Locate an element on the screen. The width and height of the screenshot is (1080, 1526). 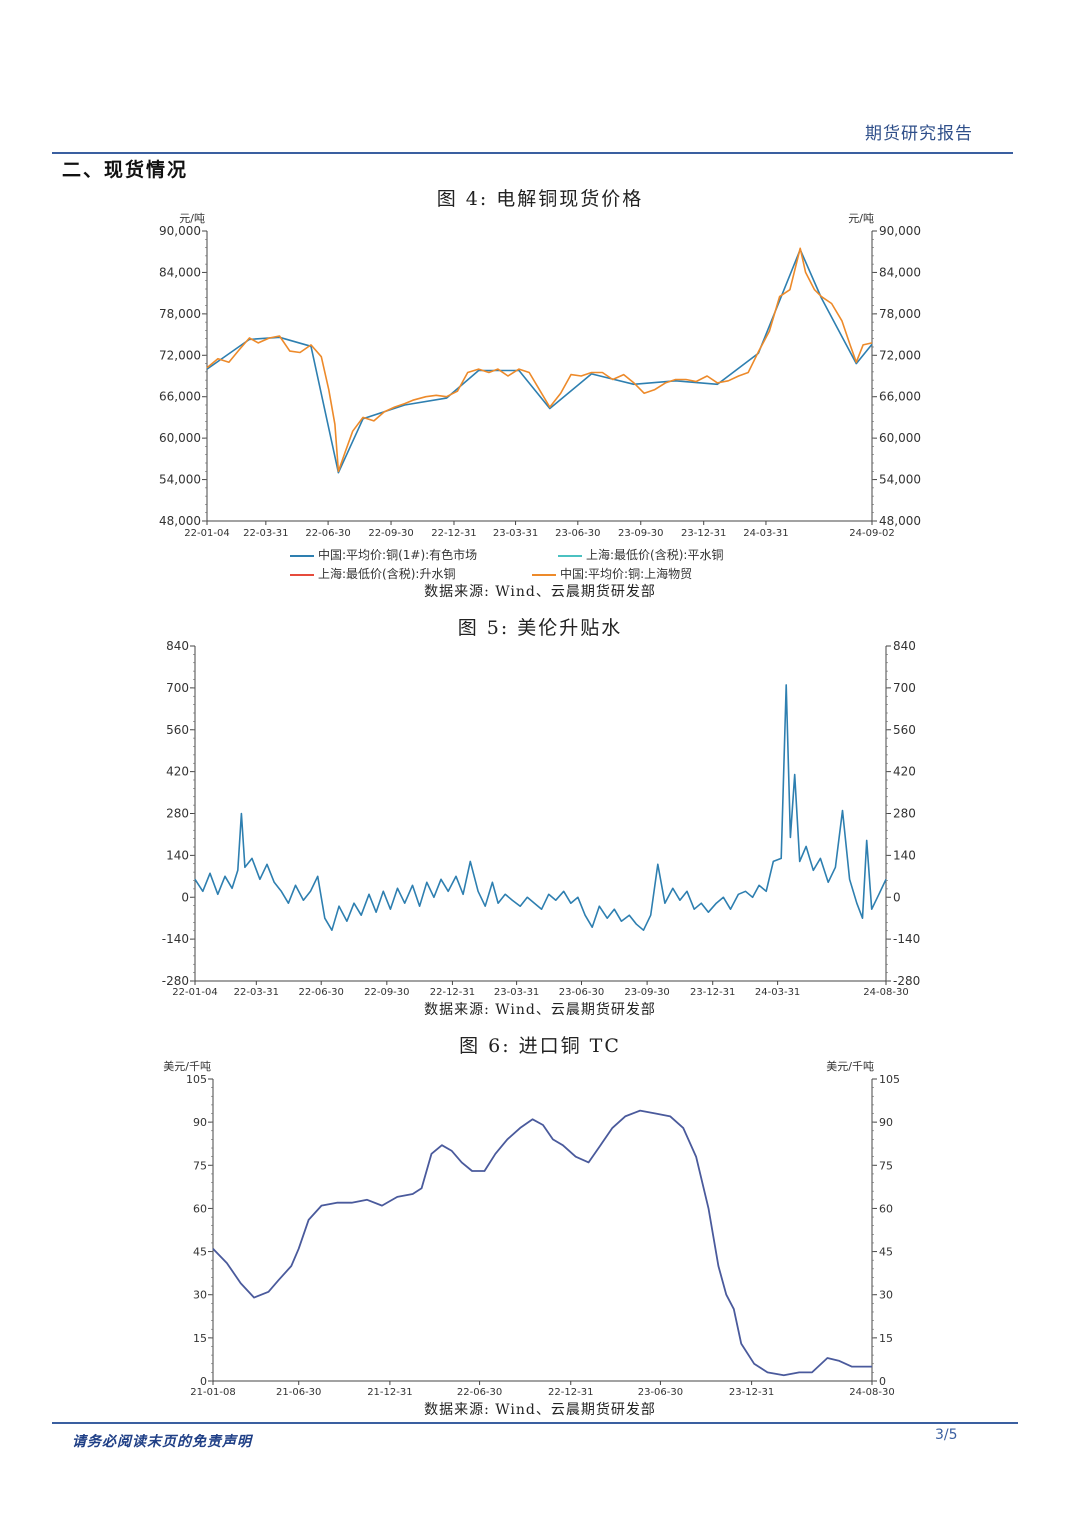
x-tick-label: 21-12-31 is located at coordinates (389, 1392).